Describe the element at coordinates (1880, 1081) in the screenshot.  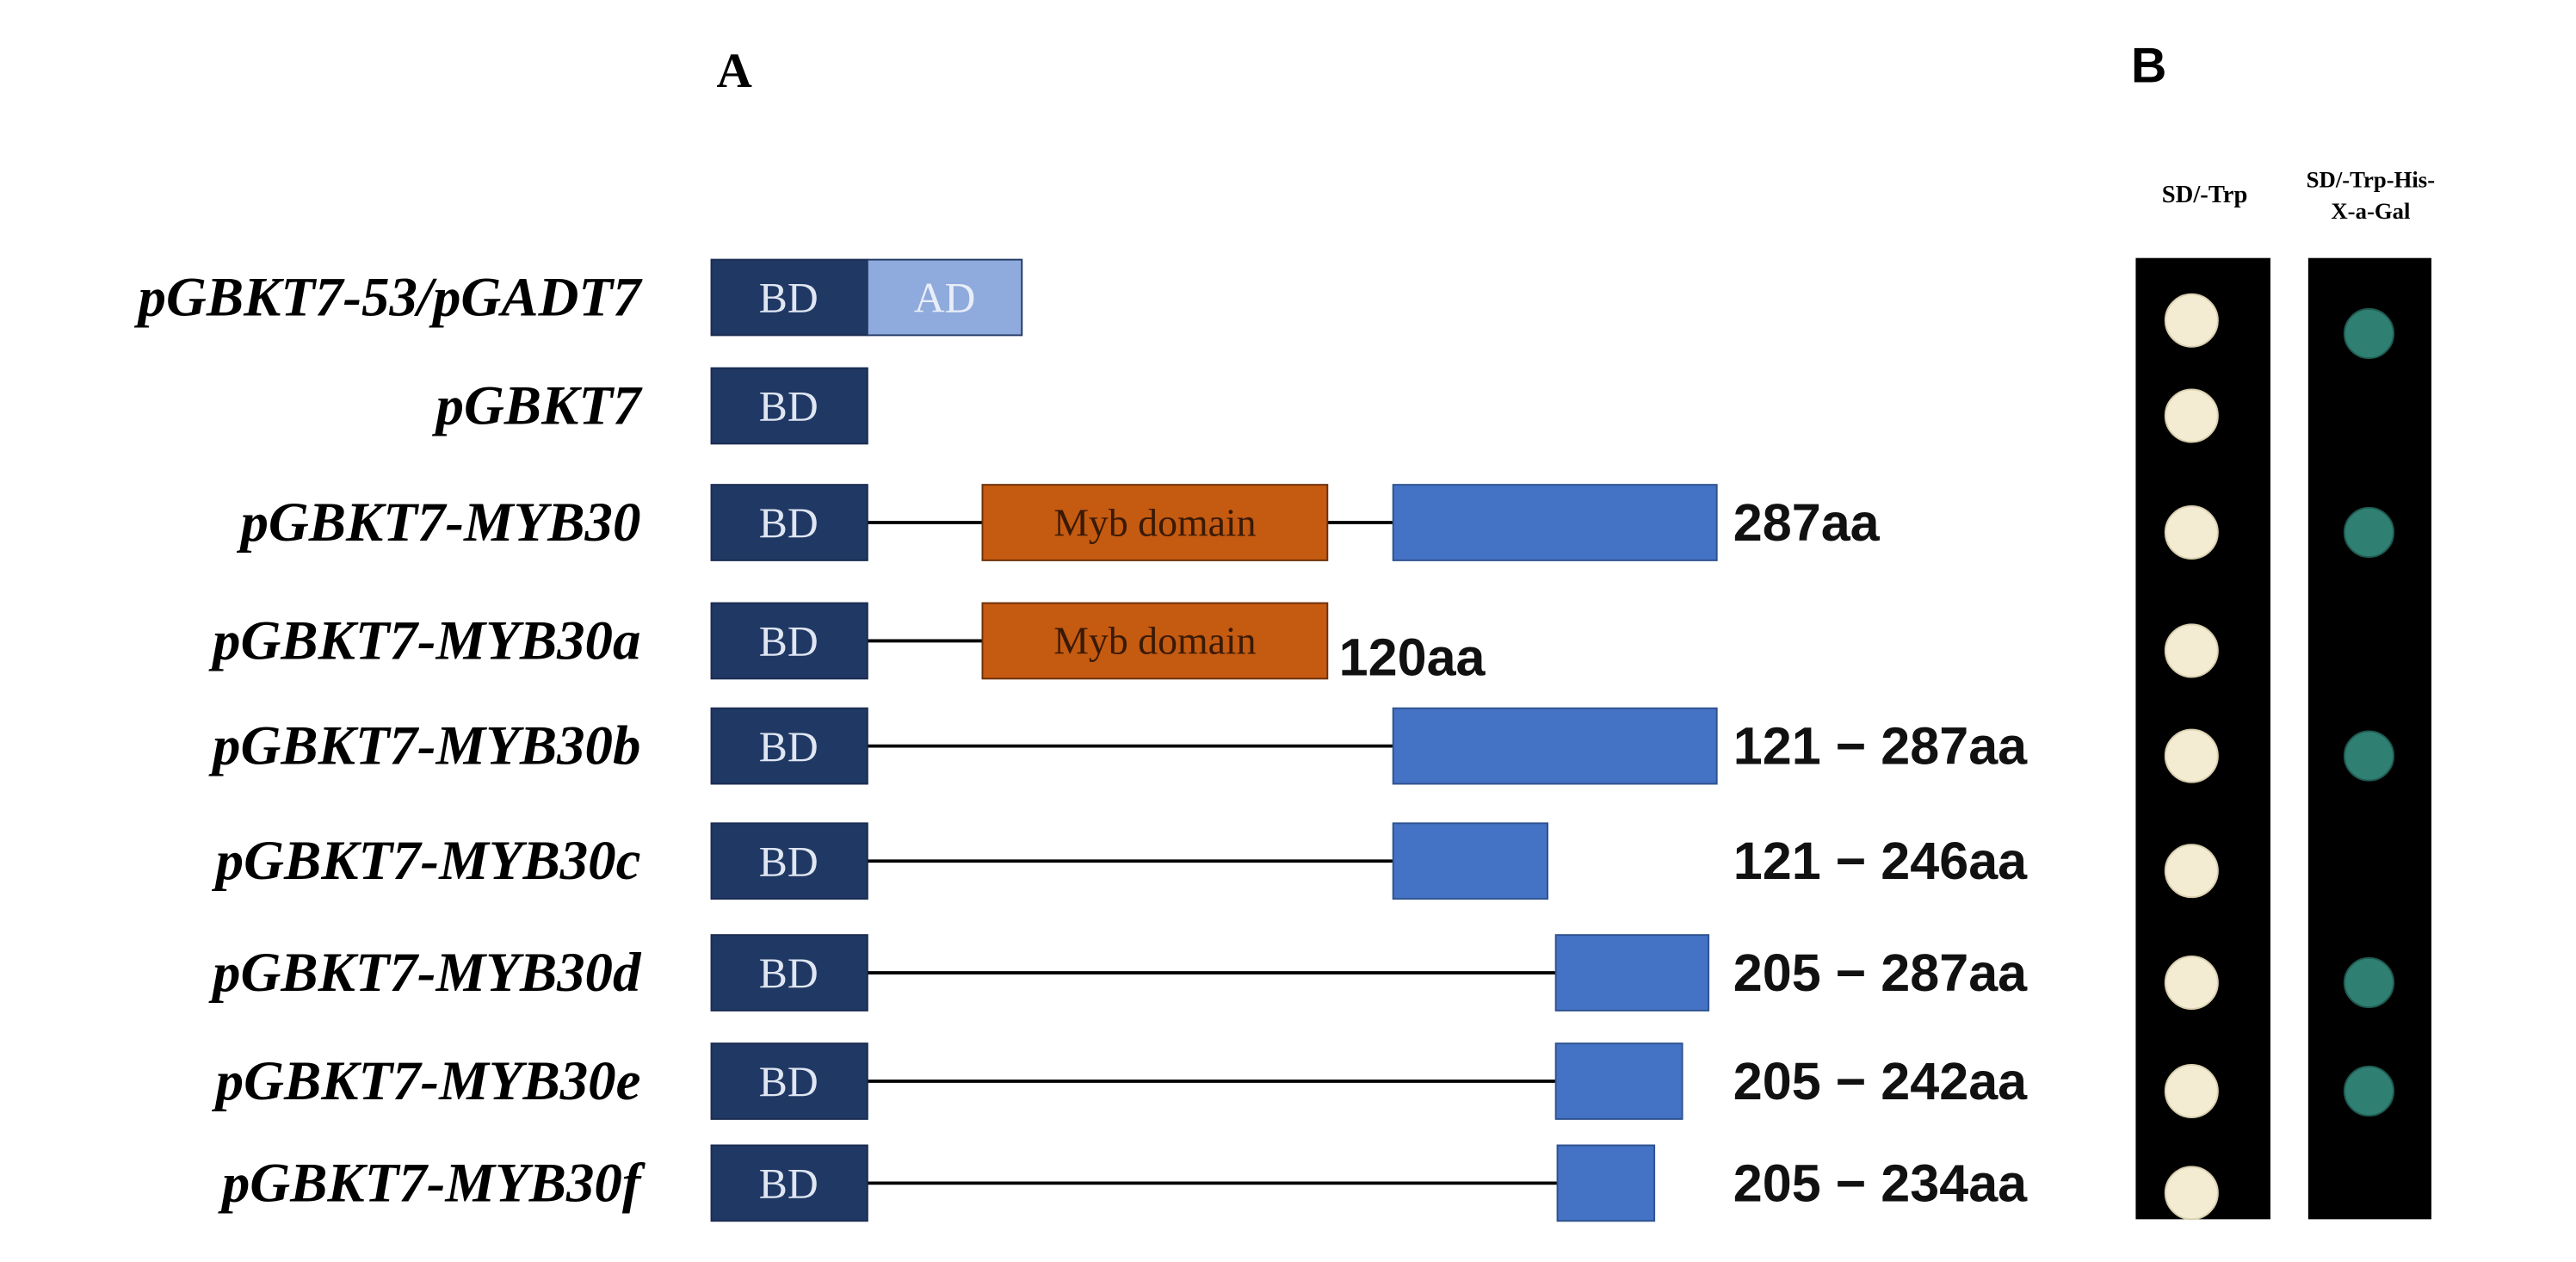
I see `size-label: 205 − 242aa` at that location.